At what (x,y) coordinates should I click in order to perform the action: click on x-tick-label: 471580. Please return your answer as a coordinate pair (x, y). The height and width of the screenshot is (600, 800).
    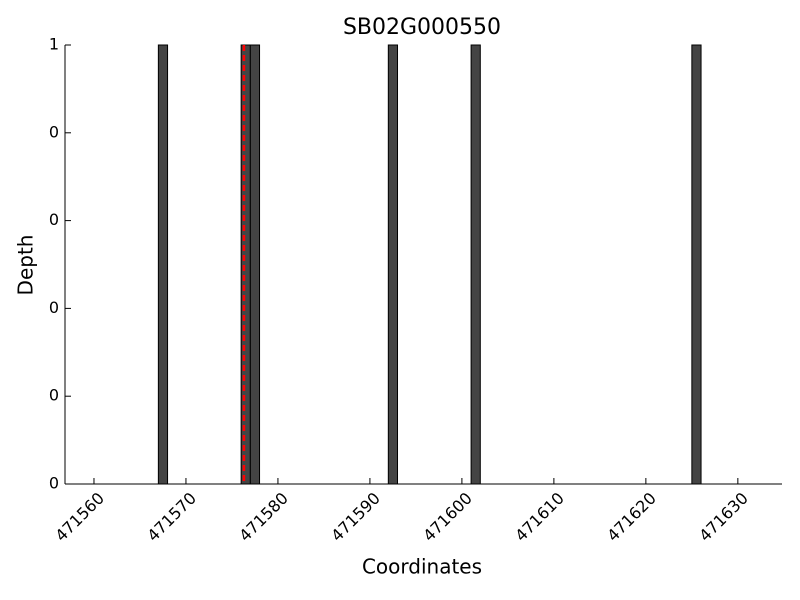
    Looking at the image, I should click on (263, 517).